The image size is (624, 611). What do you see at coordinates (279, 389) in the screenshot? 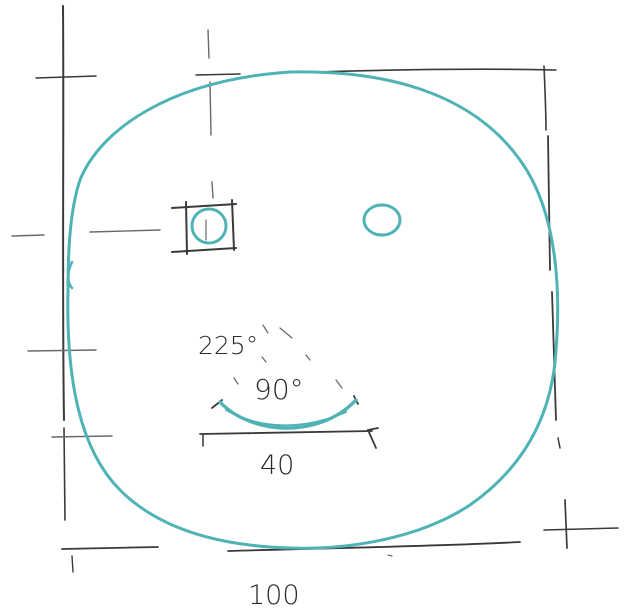
I see `smile-angle-label: 90°` at bounding box center [279, 389].